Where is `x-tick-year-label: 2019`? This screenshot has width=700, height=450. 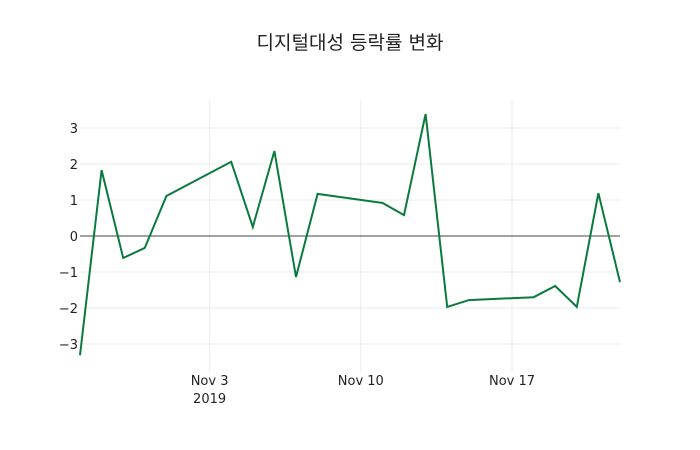
x-tick-year-label: 2019 is located at coordinates (209, 399).